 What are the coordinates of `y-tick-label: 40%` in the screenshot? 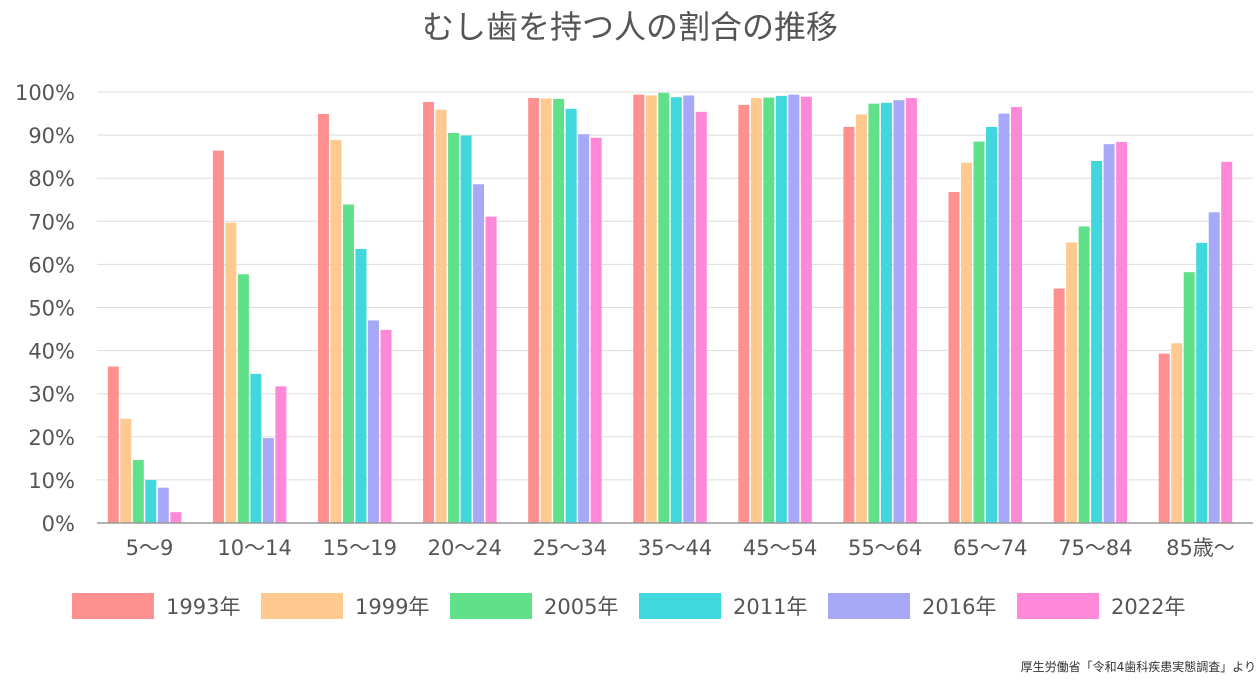 It's located at (51, 352).